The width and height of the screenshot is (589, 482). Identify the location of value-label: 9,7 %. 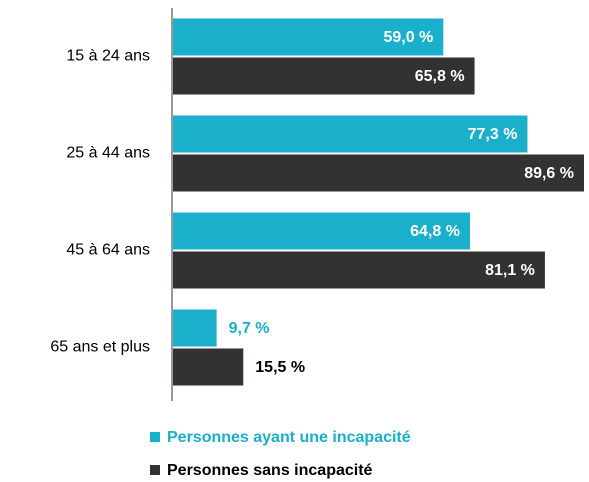
(249, 328).